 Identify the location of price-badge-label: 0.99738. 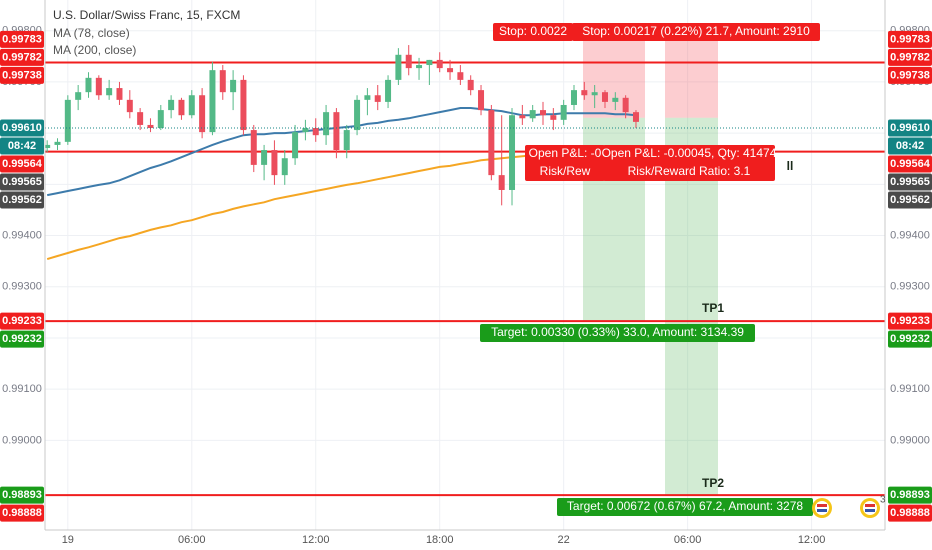
(910, 75).